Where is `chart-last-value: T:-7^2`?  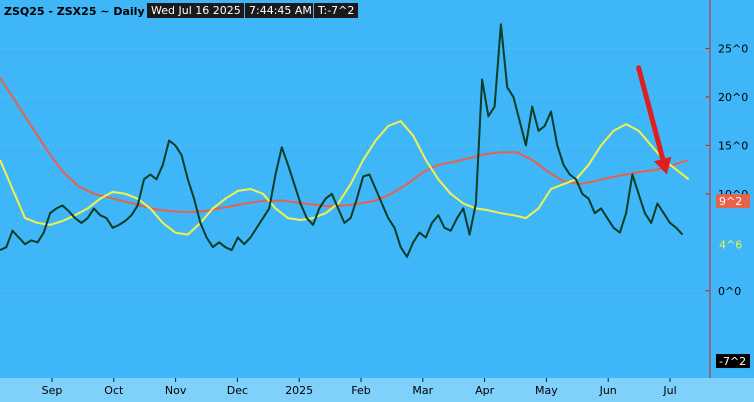 chart-last-value: T:-7^2 is located at coordinates (335, 10).